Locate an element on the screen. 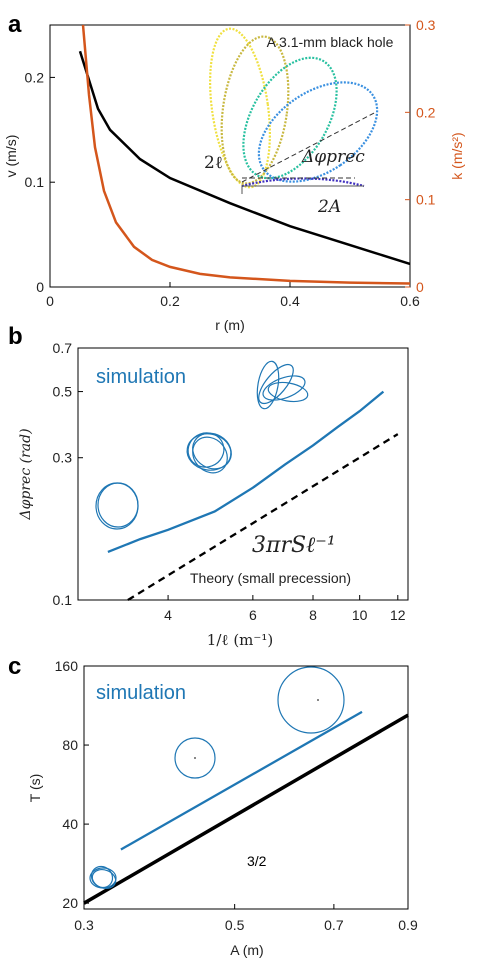 The height and width of the screenshot is (963, 482). x-tick-label: 12 is located at coordinates (398, 615).